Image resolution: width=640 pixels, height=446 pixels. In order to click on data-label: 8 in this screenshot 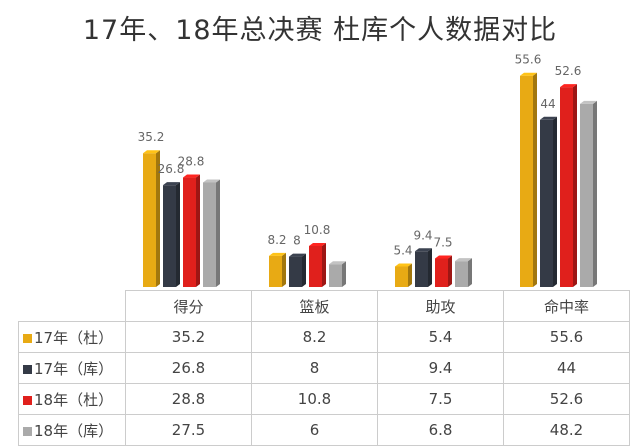, I will do `click(297, 241)`.